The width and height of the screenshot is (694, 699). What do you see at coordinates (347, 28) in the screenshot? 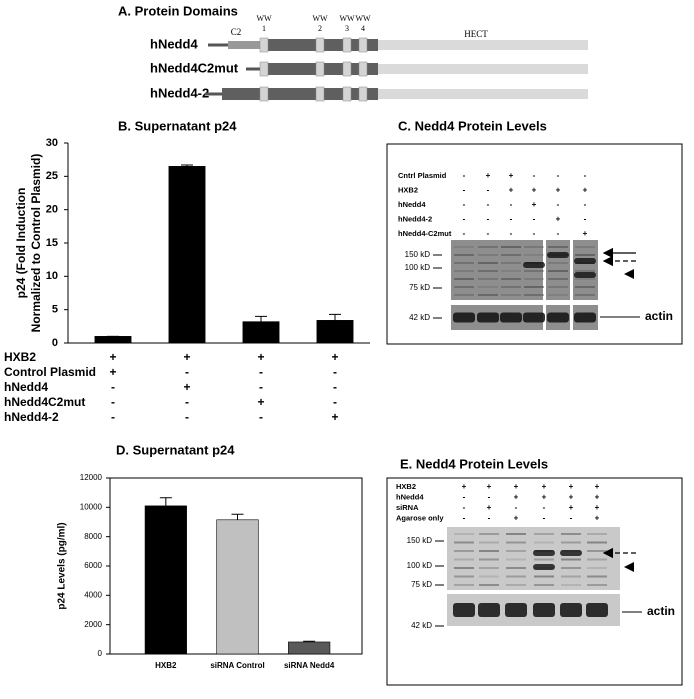
I see `domain-number: 3` at bounding box center [347, 28].